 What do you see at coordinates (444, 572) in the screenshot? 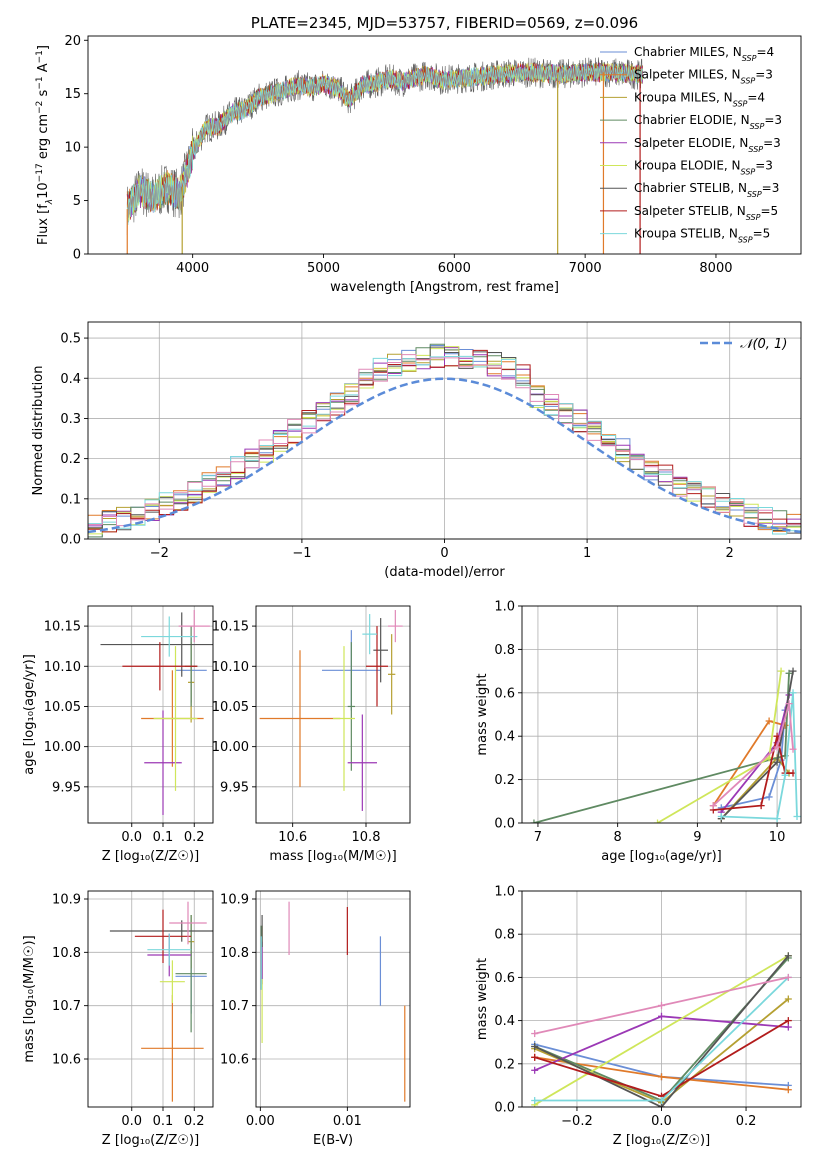
I see `x-axis-label: (data-model)/error` at bounding box center [444, 572].